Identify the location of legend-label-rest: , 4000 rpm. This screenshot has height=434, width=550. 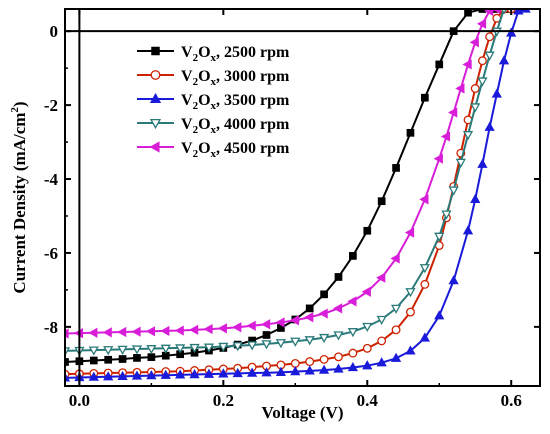
(253, 124).